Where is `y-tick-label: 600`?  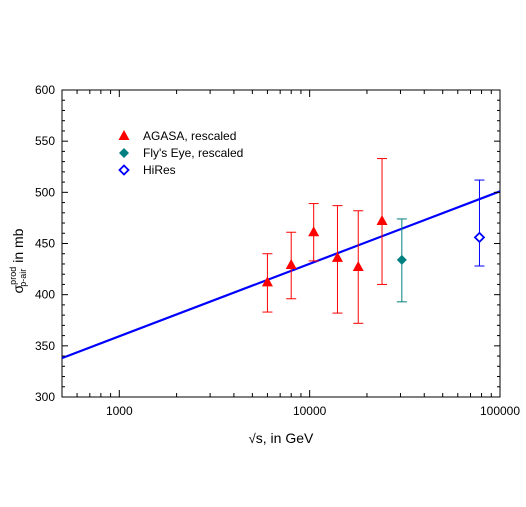
y-tick-label: 600 is located at coordinates (45, 90).